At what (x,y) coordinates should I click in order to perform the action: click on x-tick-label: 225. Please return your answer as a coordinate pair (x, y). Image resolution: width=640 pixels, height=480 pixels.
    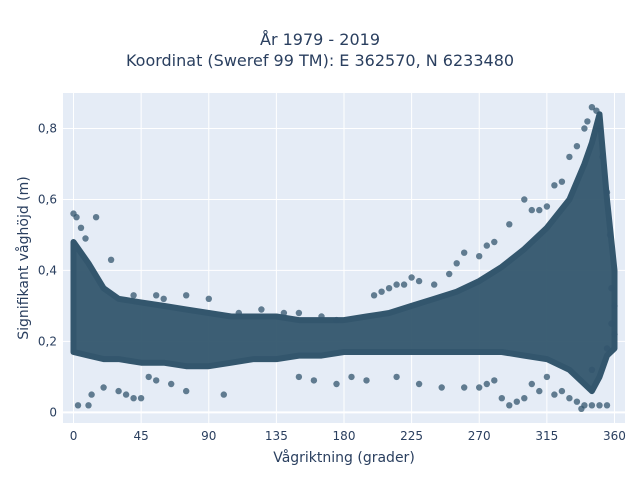
    Looking at the image, I should click on (411, 436).